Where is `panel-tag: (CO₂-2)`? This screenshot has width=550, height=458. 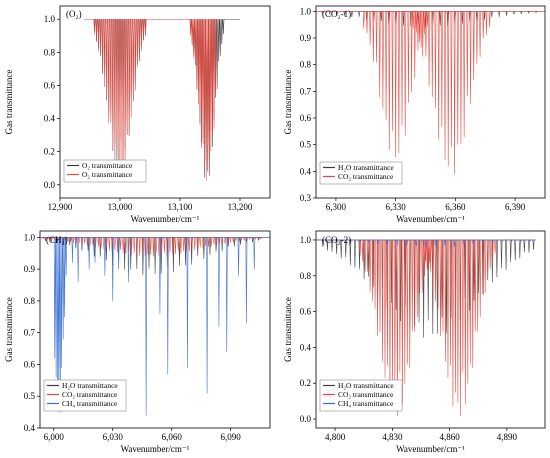 panel-tag: (CO₂-2) is located at coordinates (336, 240).